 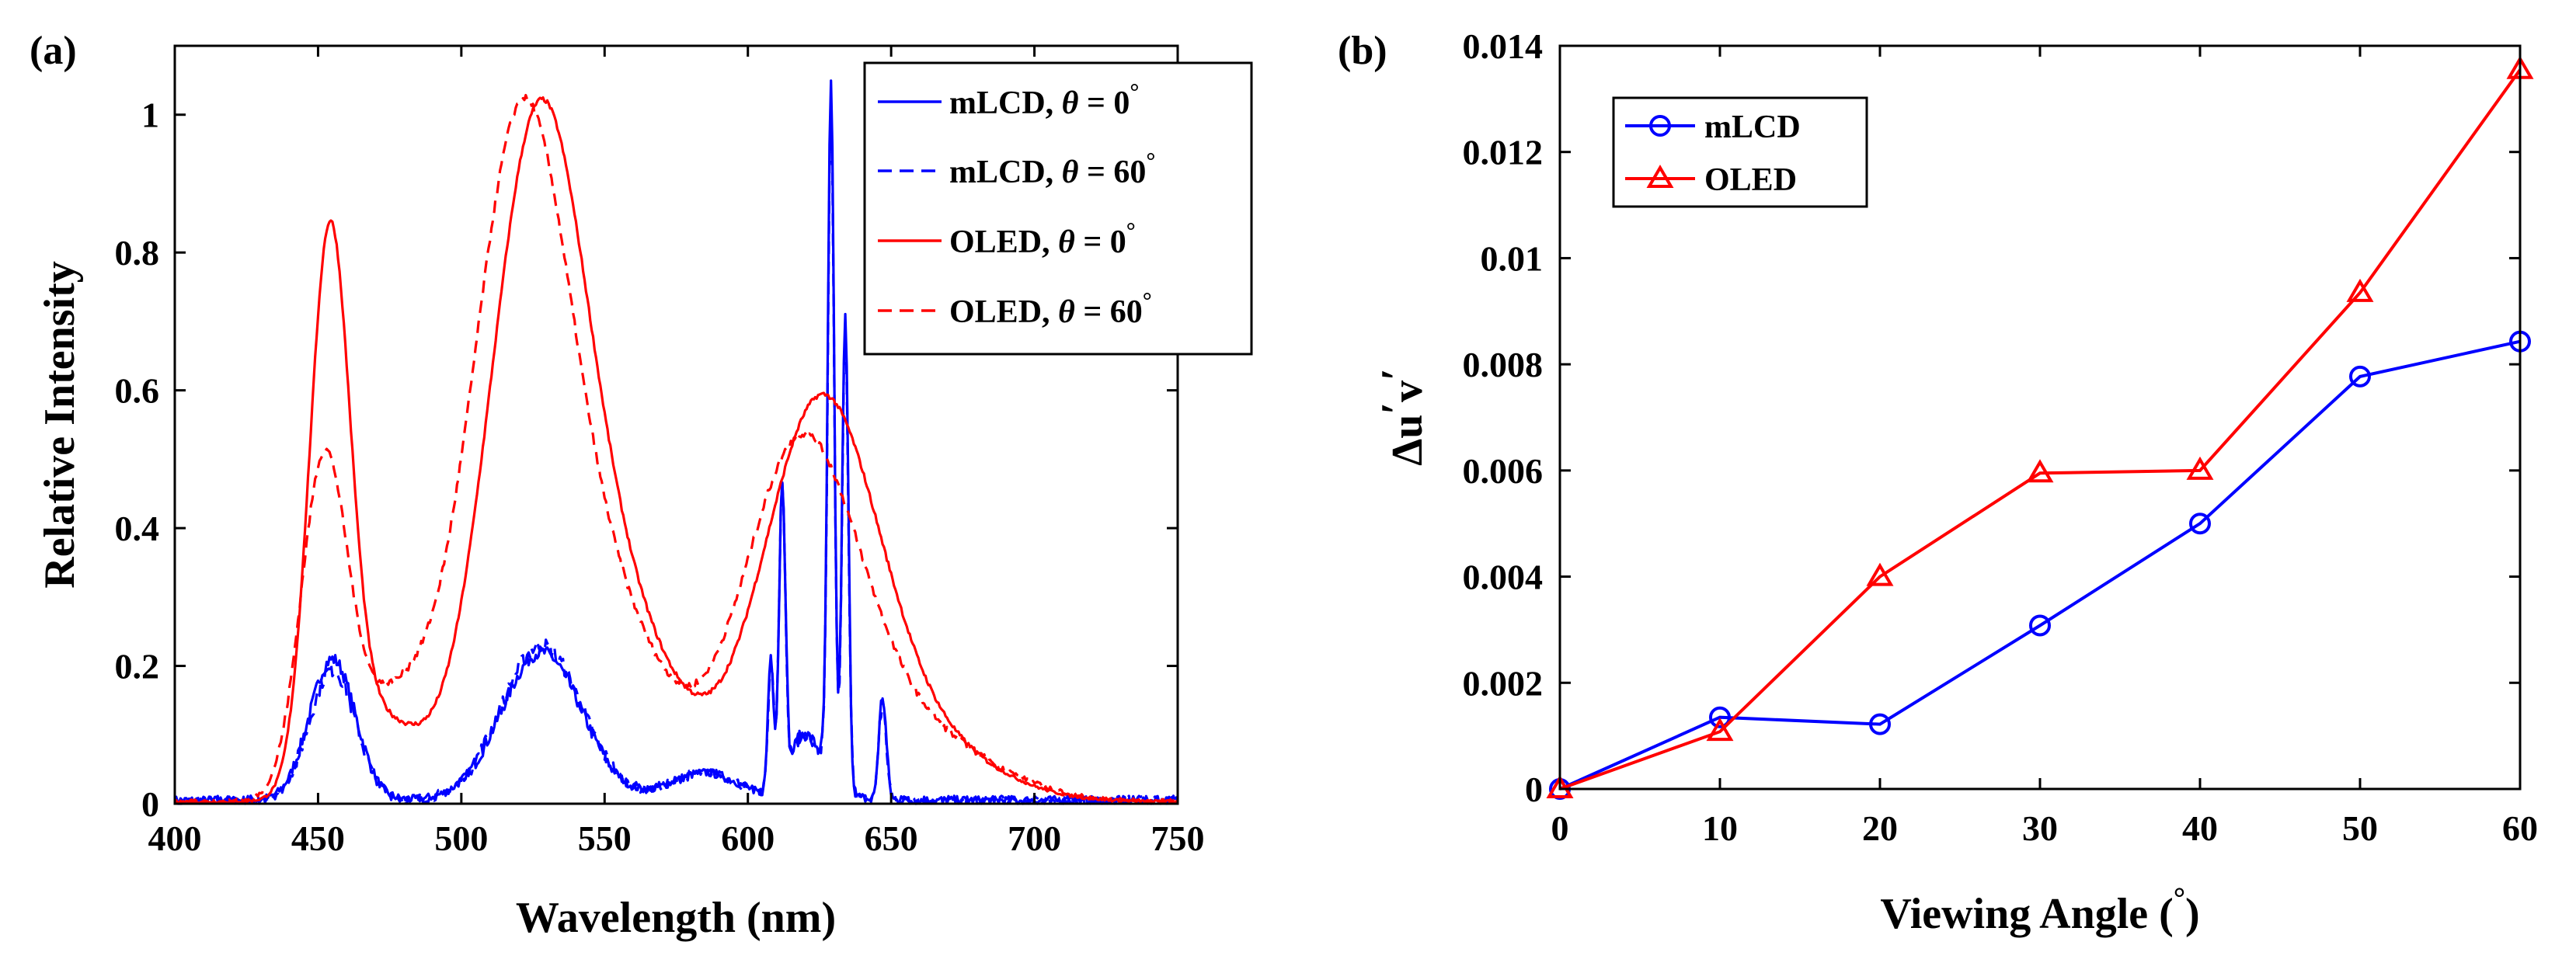 What do you see at coordinates (1362, 51) in the screenshot?
I see `panel-b-label: (b)` at bounding box center [1362, 51].